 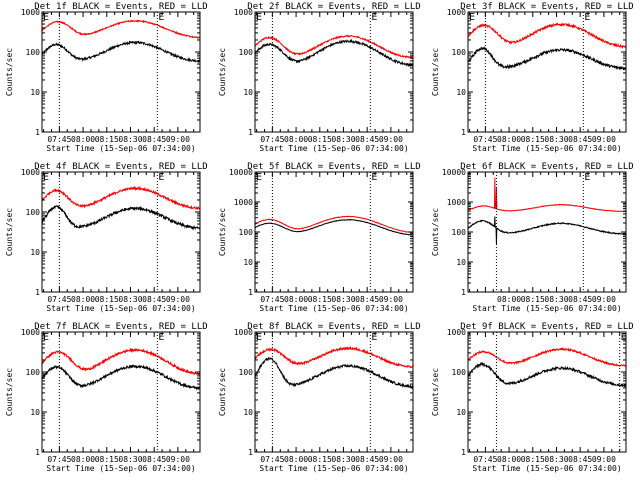 What do you see at coordinates (120, 7) in the screenshot?
I see `panel-title: Det 1f BLACK = Events, RED = LLD` at bounding box center [120, 7].